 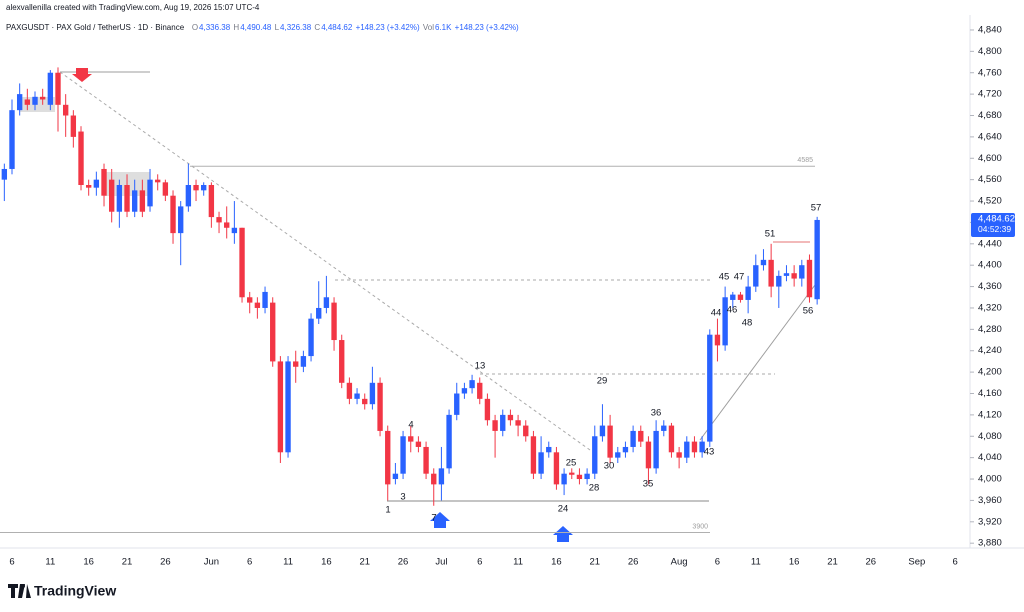 What do you see at coordinates (990, 479) in the screenshot?
I see `y-tick-label: 4,000` at bounding box center [990, 479].